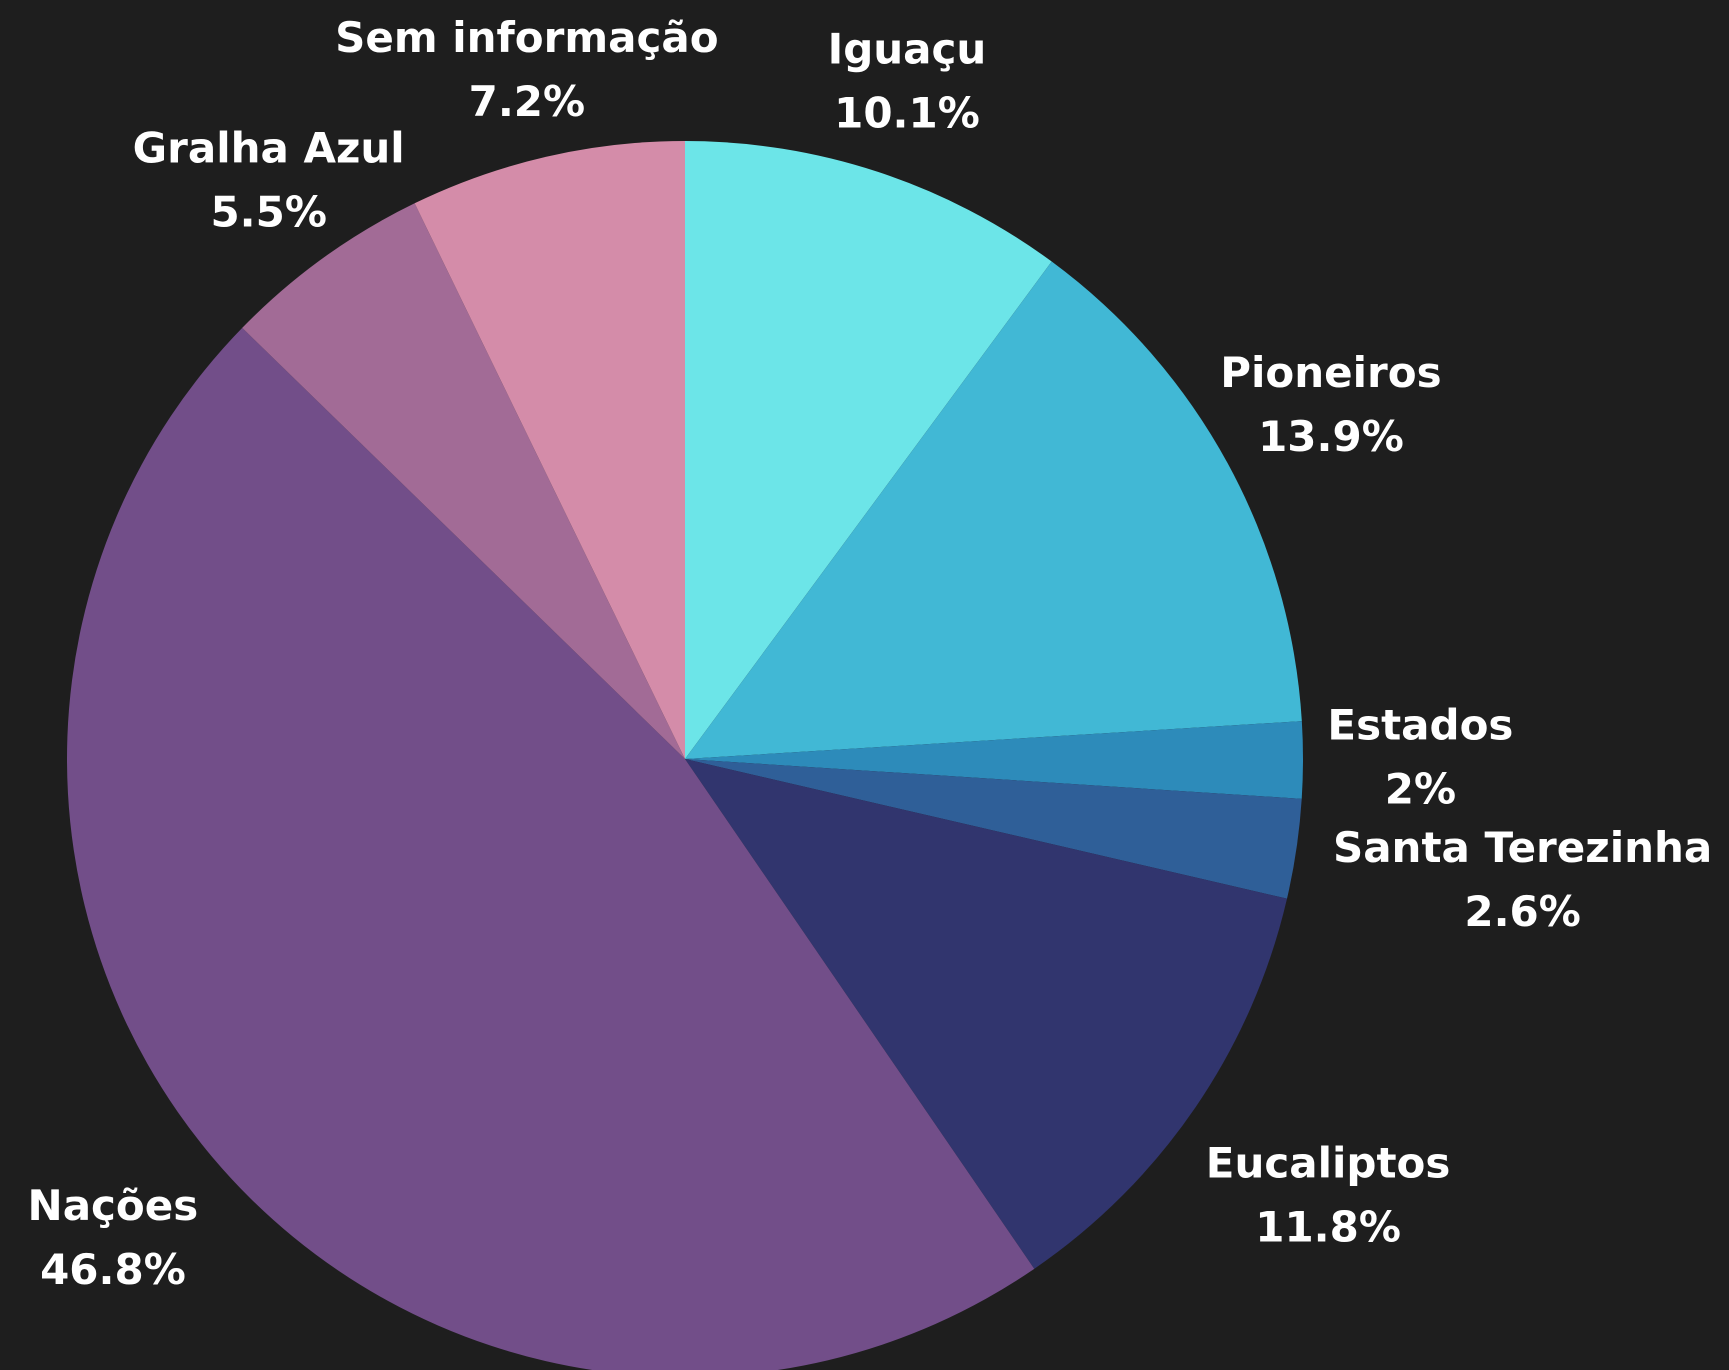 The width and height of the screenshot is (1729, 1370). What do you see at coordinates (526, 37) in the screenshot?
I see `slice-label: Sem informação` at bounding box center [526, 37].